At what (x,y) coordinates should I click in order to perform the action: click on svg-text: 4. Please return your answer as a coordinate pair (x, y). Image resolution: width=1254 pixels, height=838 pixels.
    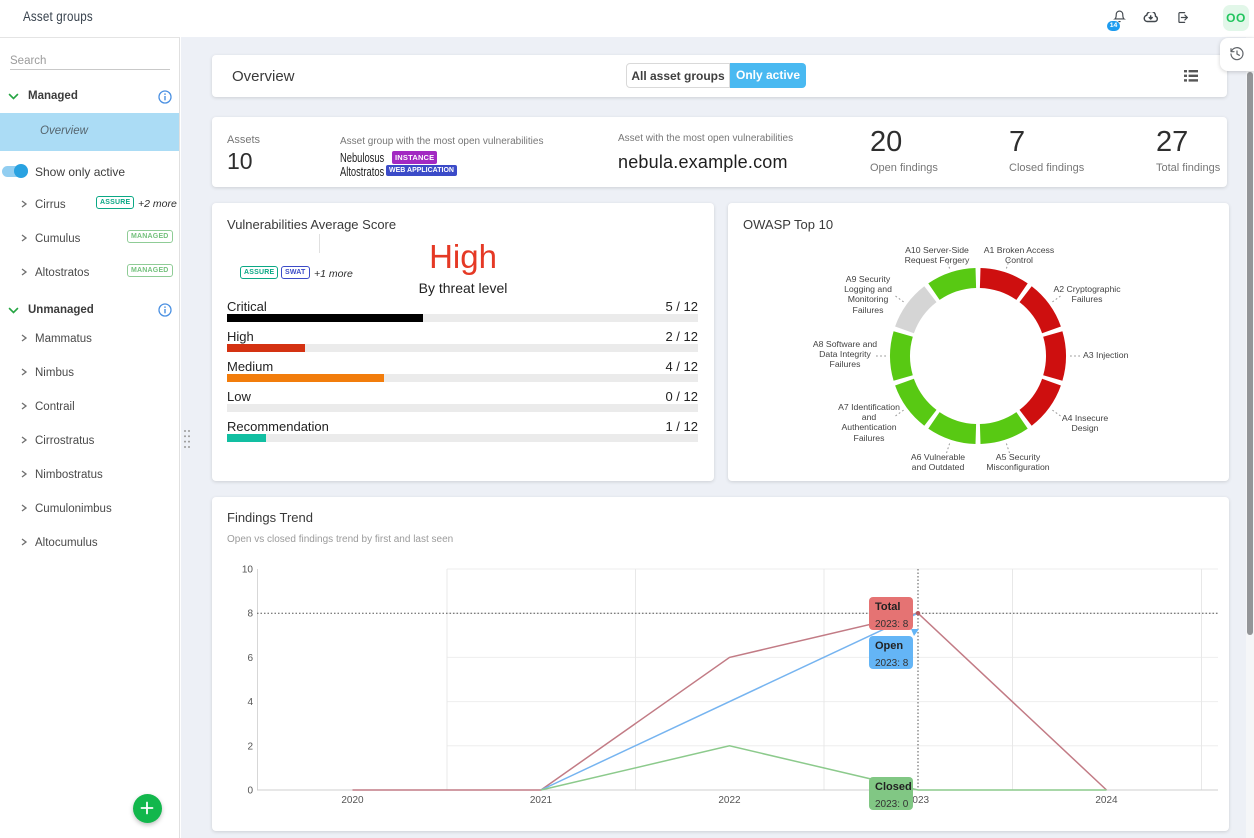
    Looking at the image, I should click on (250, 702).